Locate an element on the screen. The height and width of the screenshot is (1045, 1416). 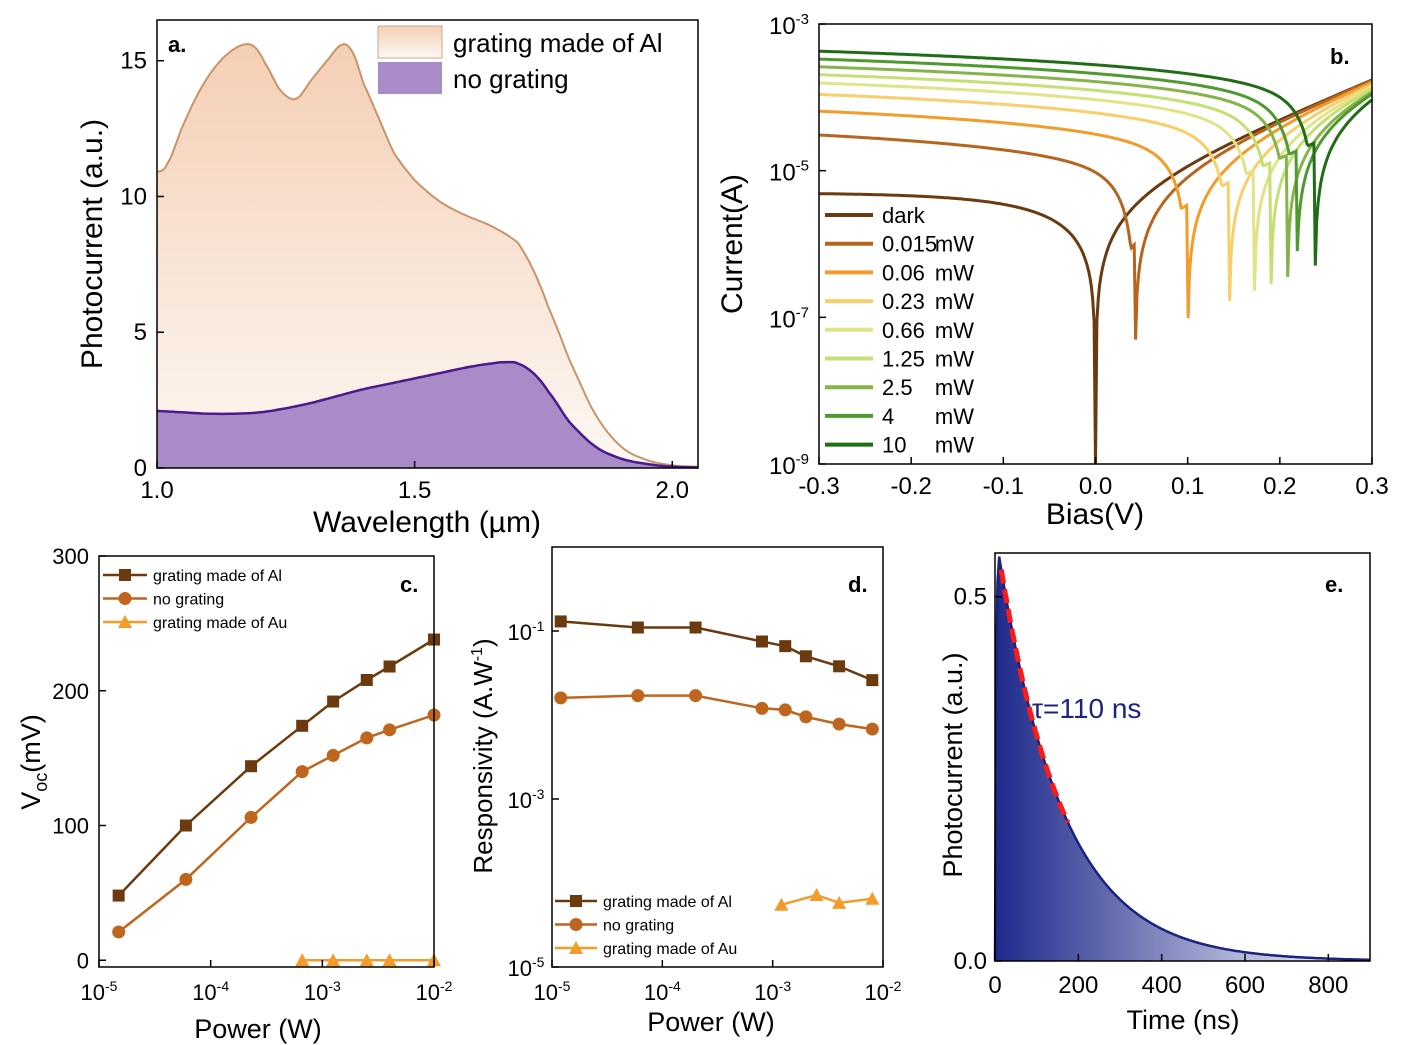
series-line-d is located at coordinates (716, 651).